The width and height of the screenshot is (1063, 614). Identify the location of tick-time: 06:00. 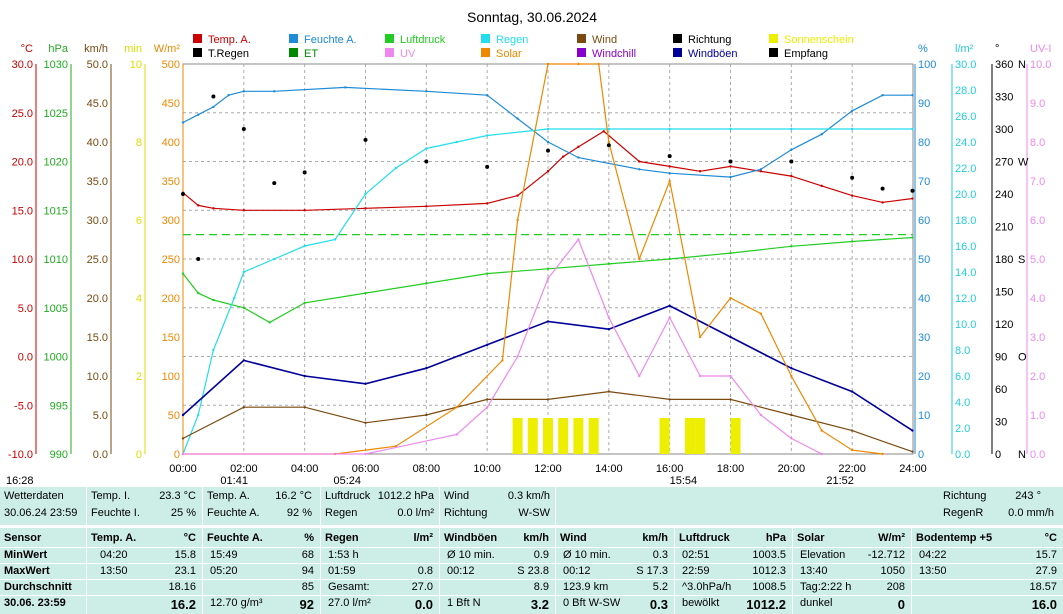
(366, 469).